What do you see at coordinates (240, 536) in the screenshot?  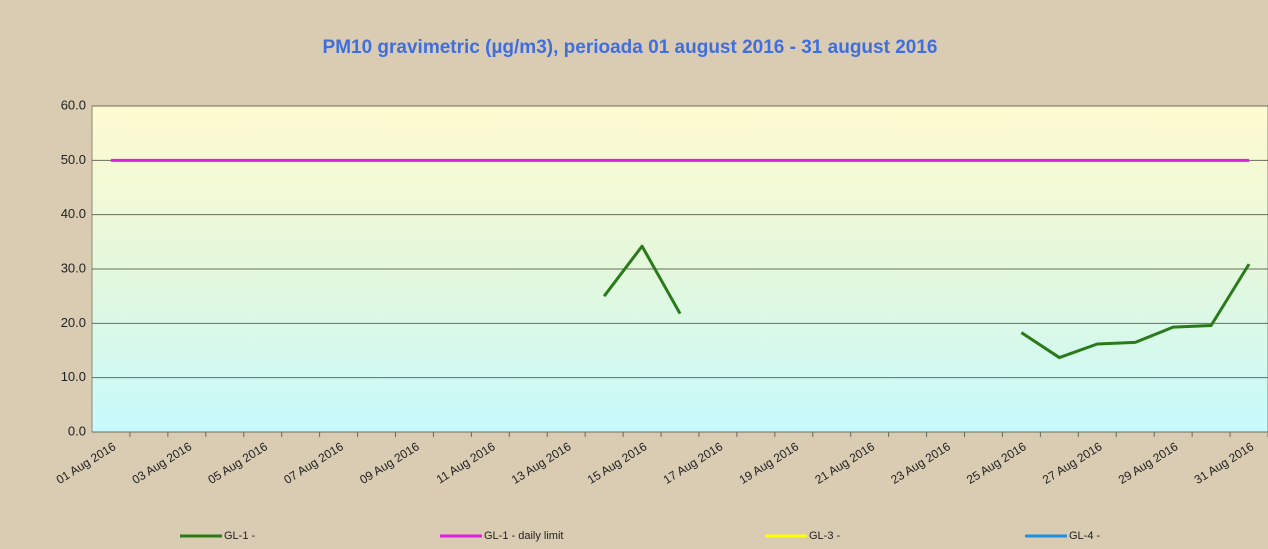 I see `legend-label: GL-1 -` at bounding box center [240, 536].